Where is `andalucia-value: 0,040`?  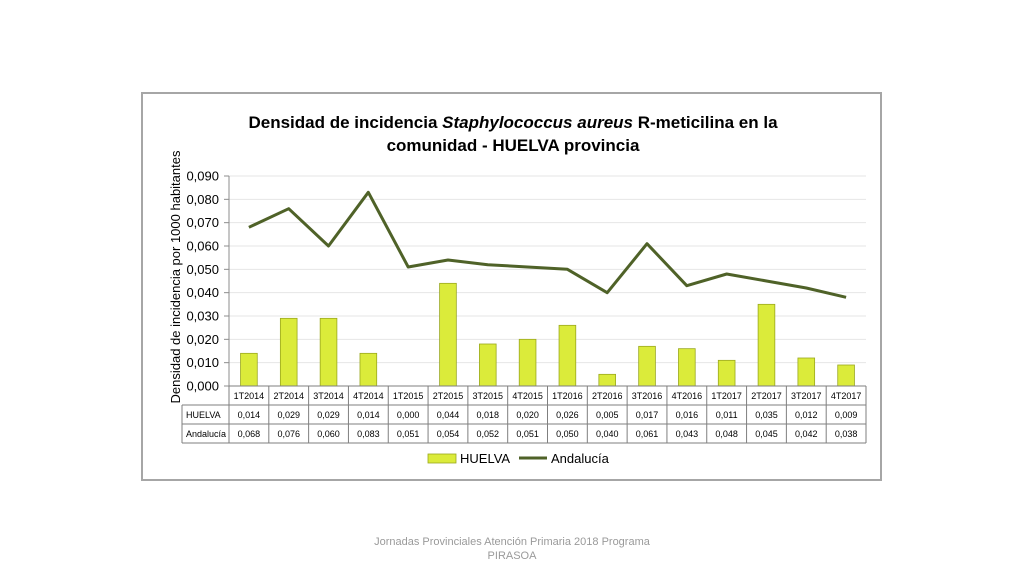 andalucia-value: 0,040 is located at coordinates (607, 434).